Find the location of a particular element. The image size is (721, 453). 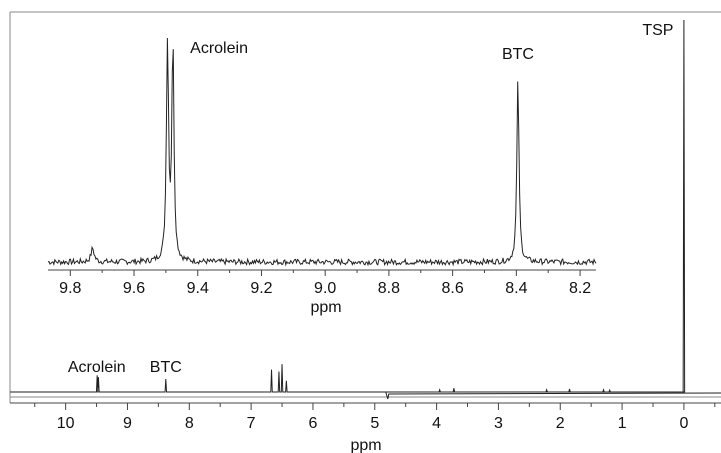

inset-x-tick-label: 9.6 is located at coordinates (134, 288).